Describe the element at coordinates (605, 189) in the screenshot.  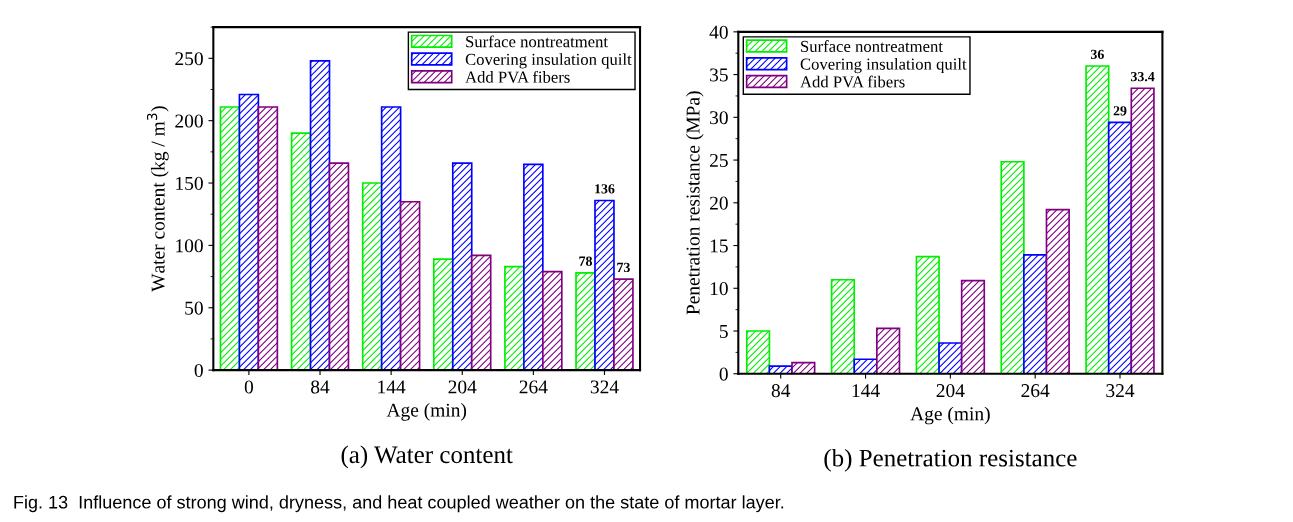
I see `data-label: 136` at that location.